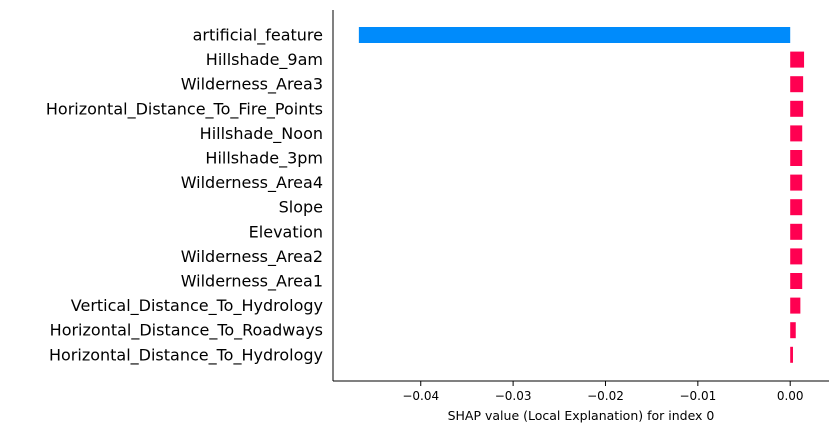 The image size is (838, 432). I want to click on bar-Slope, so click(796, 207).